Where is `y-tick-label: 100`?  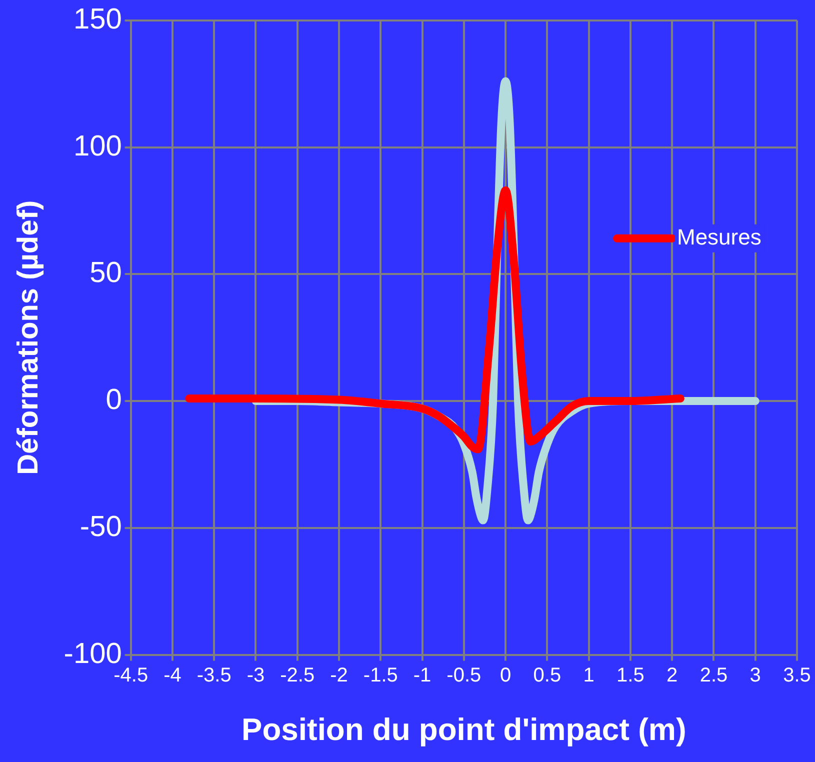 y-tick-label: 100 is located at coordinates (97, 146).